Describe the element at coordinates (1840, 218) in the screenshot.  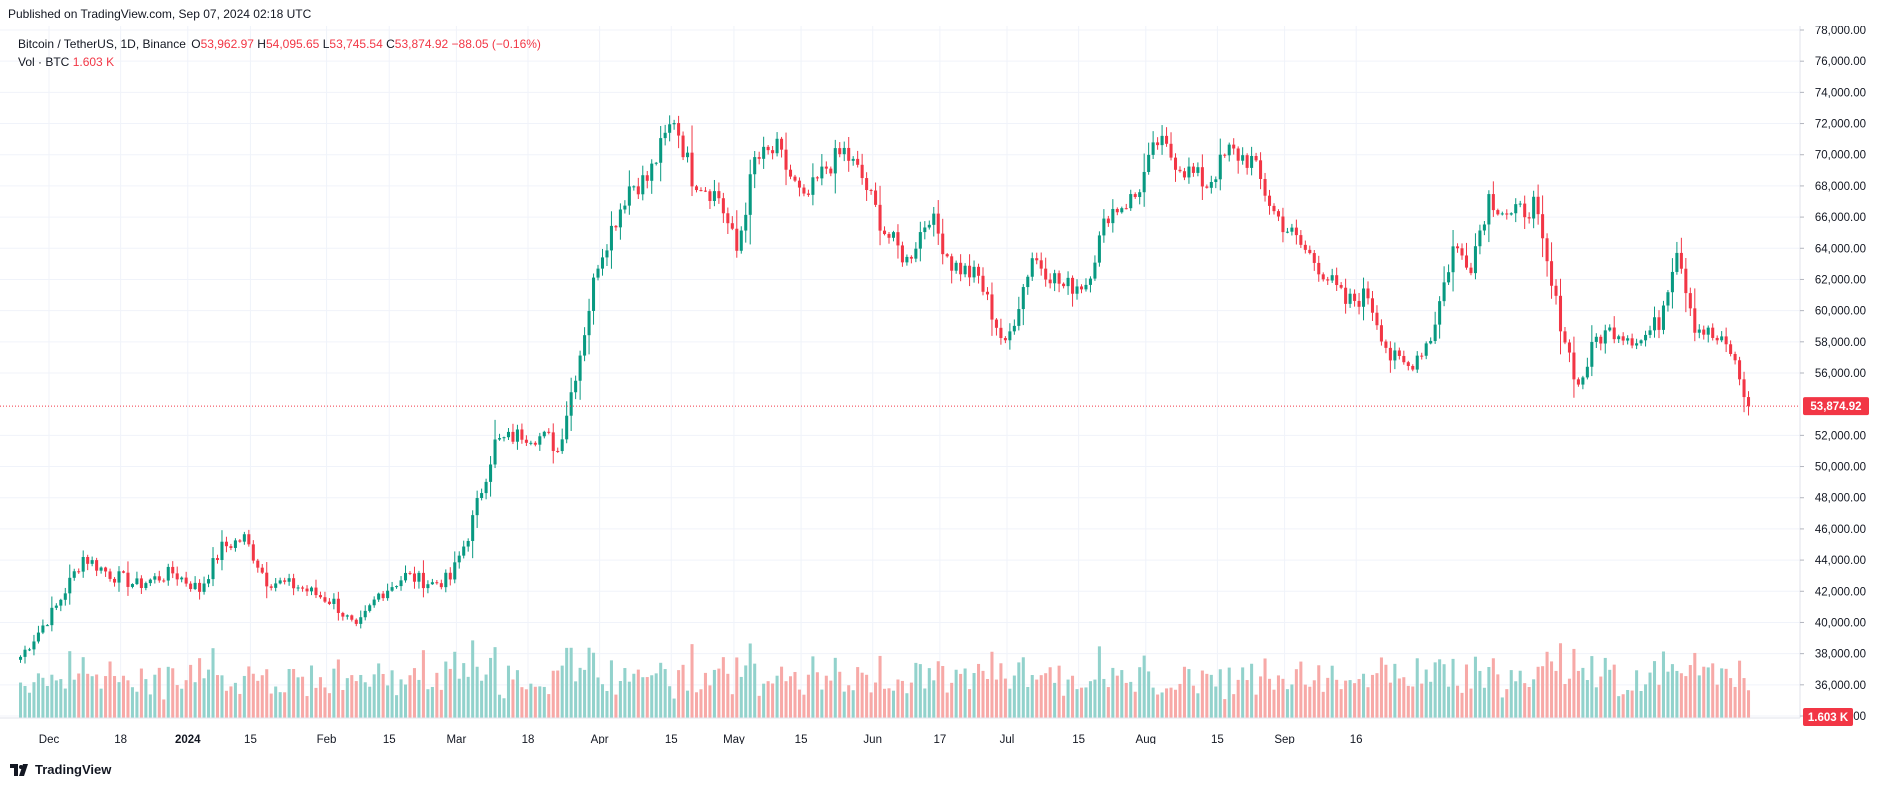
I see `y-tick-label: 66,000.00` at that location.